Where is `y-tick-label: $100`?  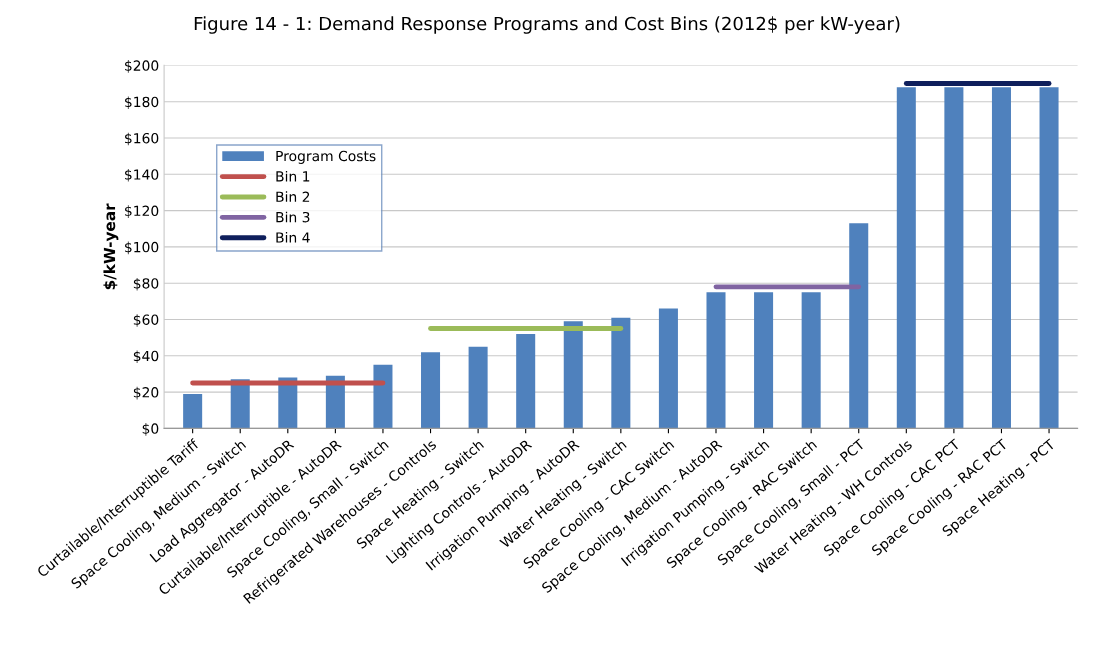 y-tick-label: $100 is located at coordinates (142, 248).